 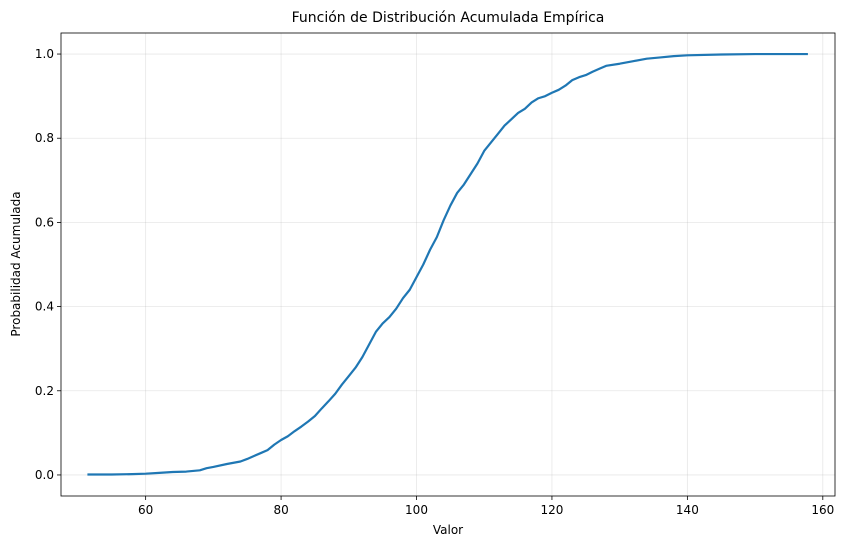 What do you see at coordinates (44, 54) in the screenshot?
I see `y-tick-label: 1.0` at bounding box center [44, 54].